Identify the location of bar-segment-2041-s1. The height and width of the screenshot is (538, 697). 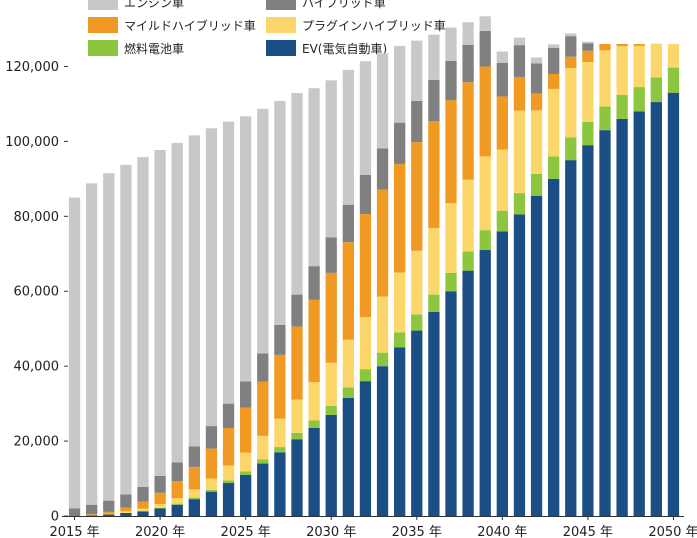
(519, 204).